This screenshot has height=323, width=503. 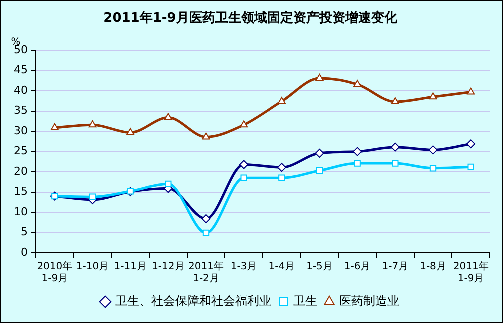 I want to click on x-tick-label: 1-10月, so click(x=93, y=267).